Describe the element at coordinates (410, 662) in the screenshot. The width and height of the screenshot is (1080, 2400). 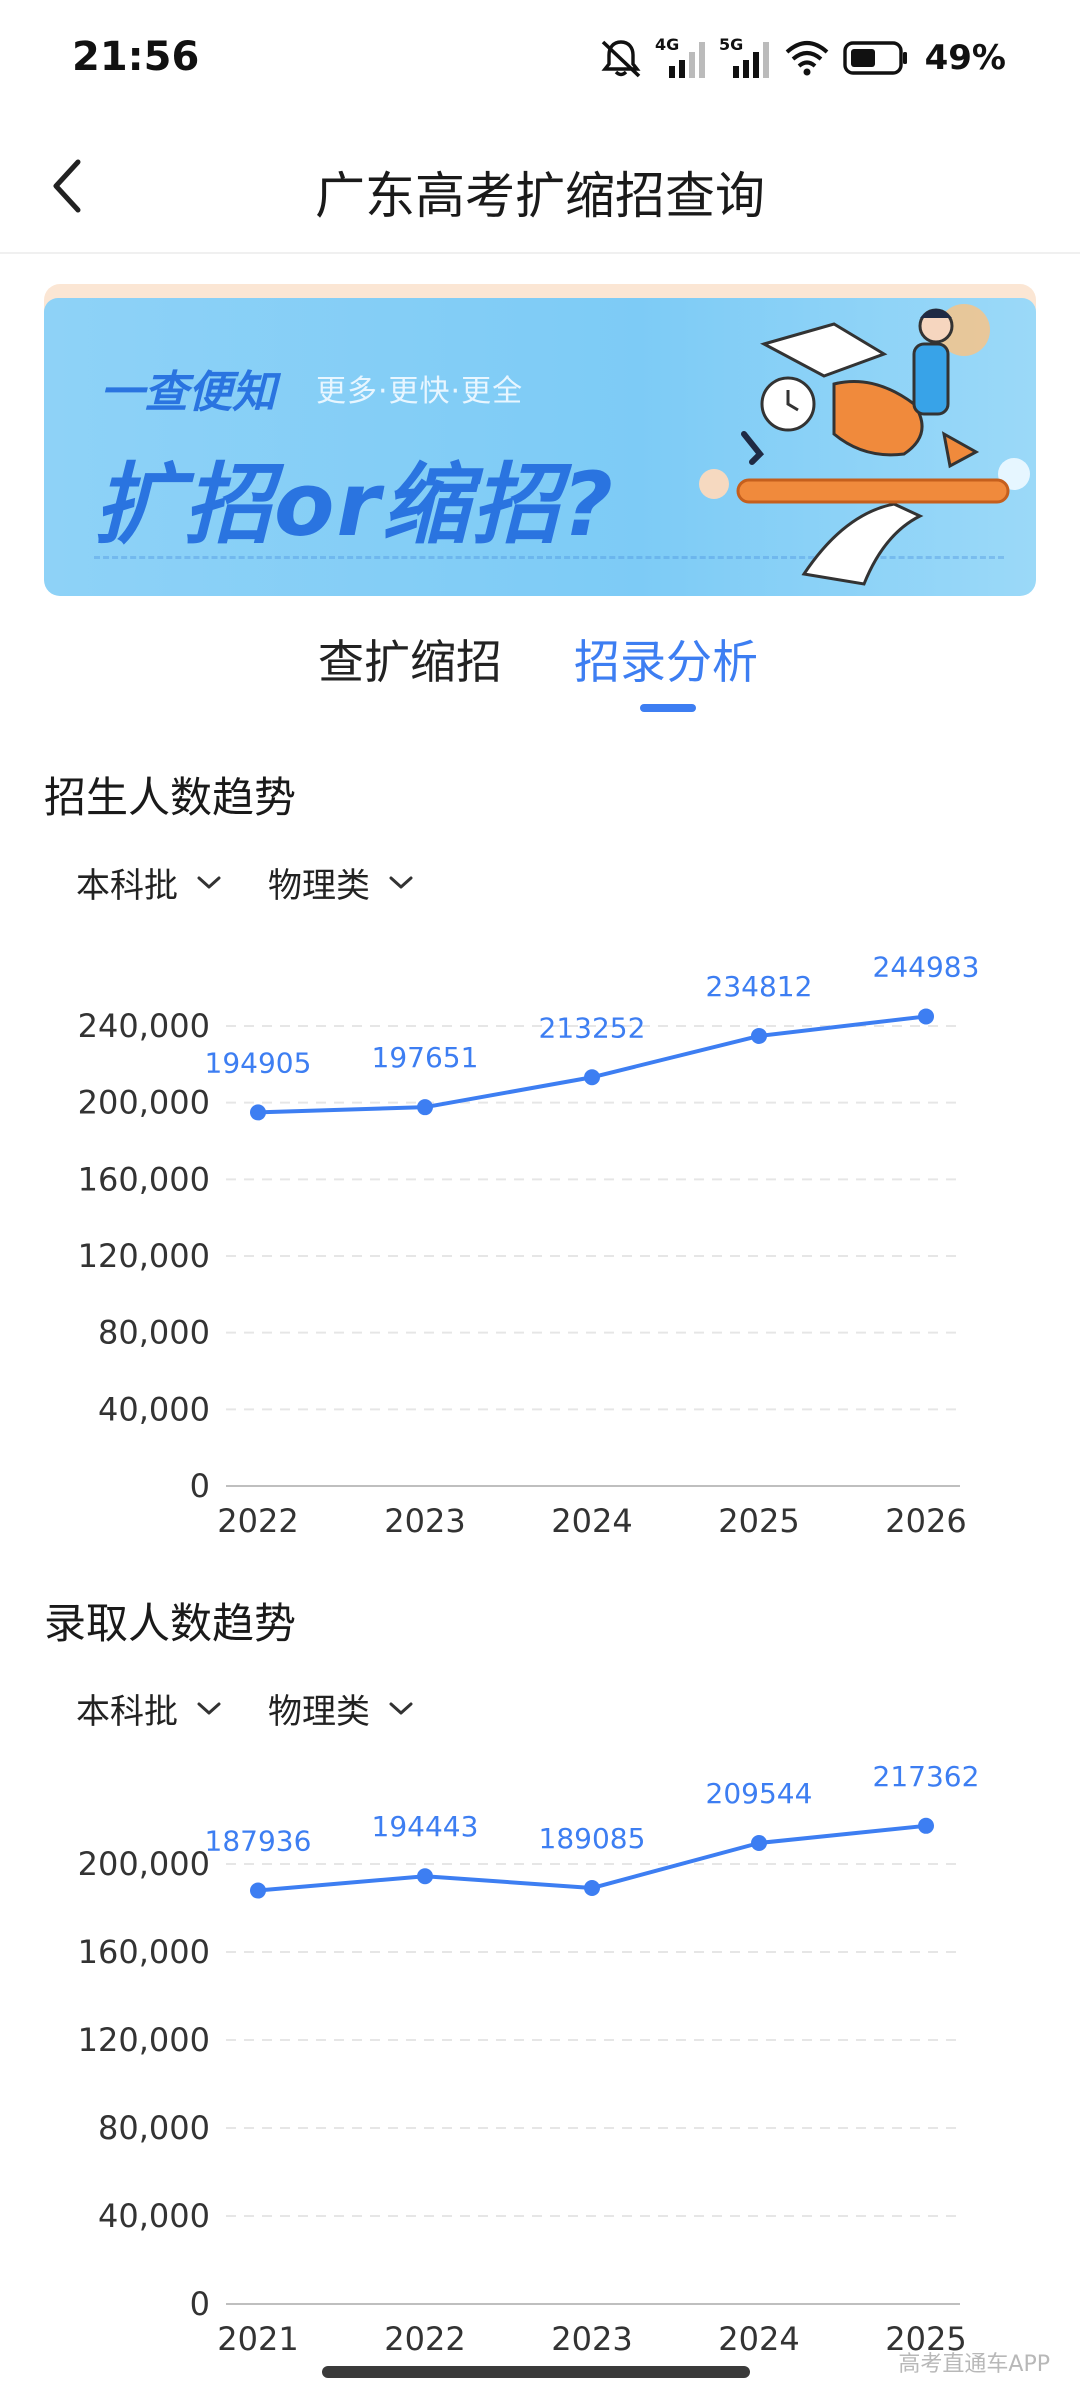
I see `tab-check-expansion: 查扩缩招` at that location.